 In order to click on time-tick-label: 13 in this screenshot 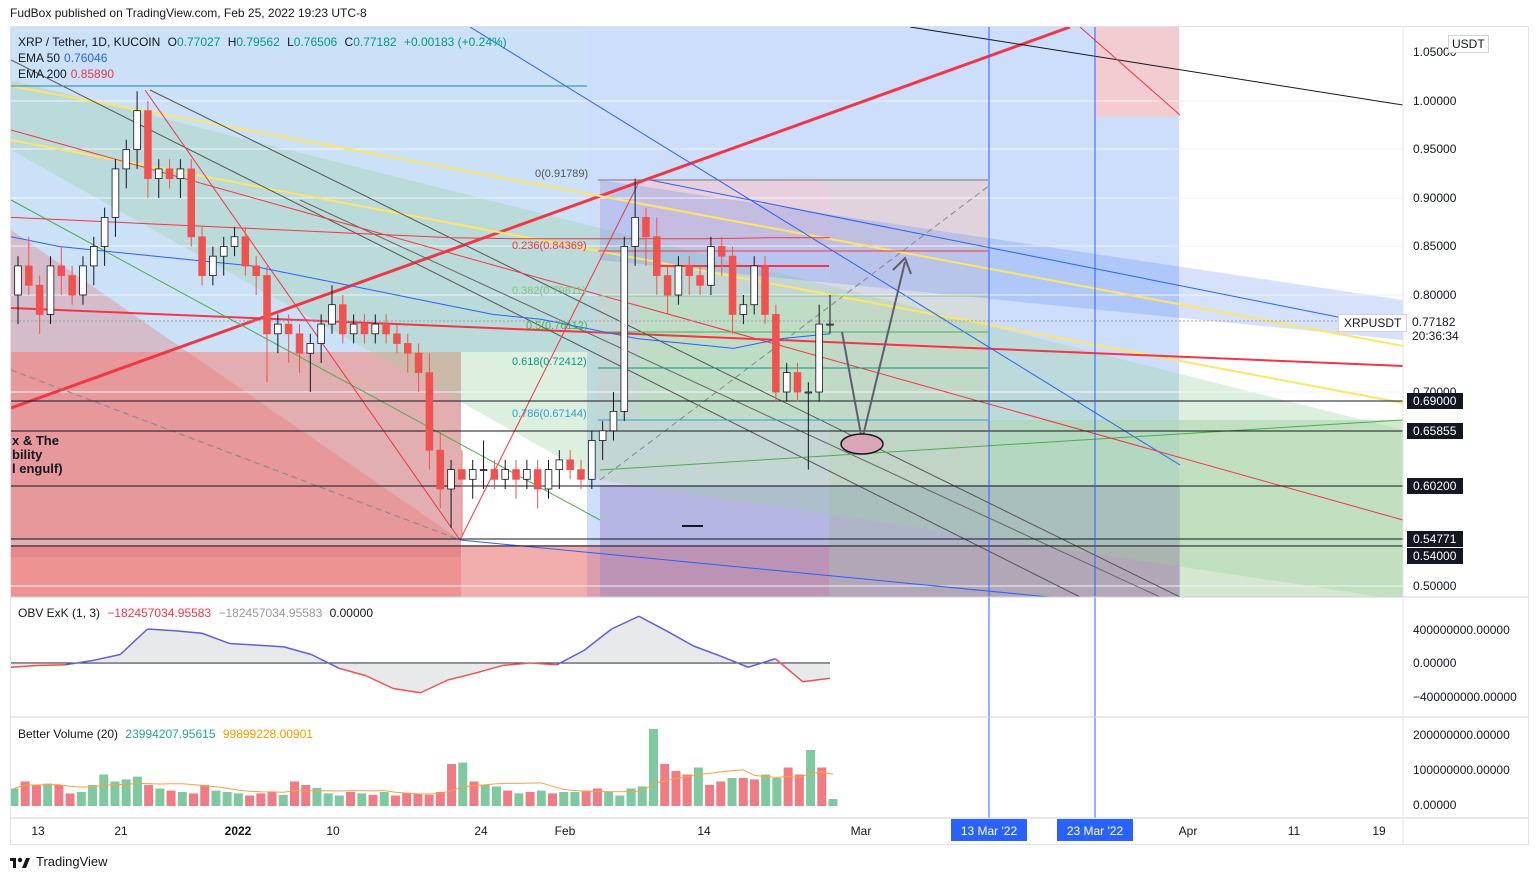, I will do `click(38, 831)`.